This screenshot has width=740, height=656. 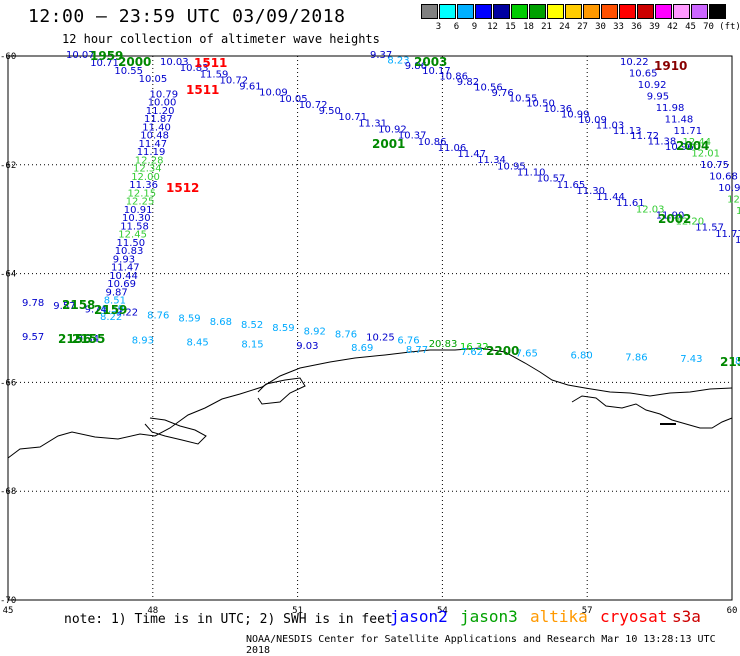 I want to click on swh-value: 10.50, so click(x=540, y=104).